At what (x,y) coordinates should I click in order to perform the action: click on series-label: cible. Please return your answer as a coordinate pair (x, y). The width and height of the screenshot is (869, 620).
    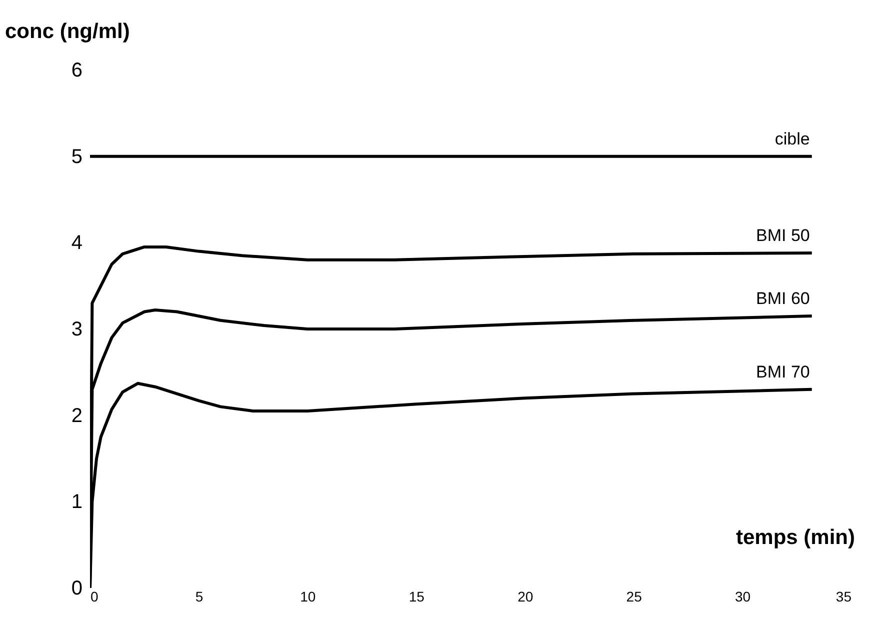
    Looking at the image, I should click on (792, 138).